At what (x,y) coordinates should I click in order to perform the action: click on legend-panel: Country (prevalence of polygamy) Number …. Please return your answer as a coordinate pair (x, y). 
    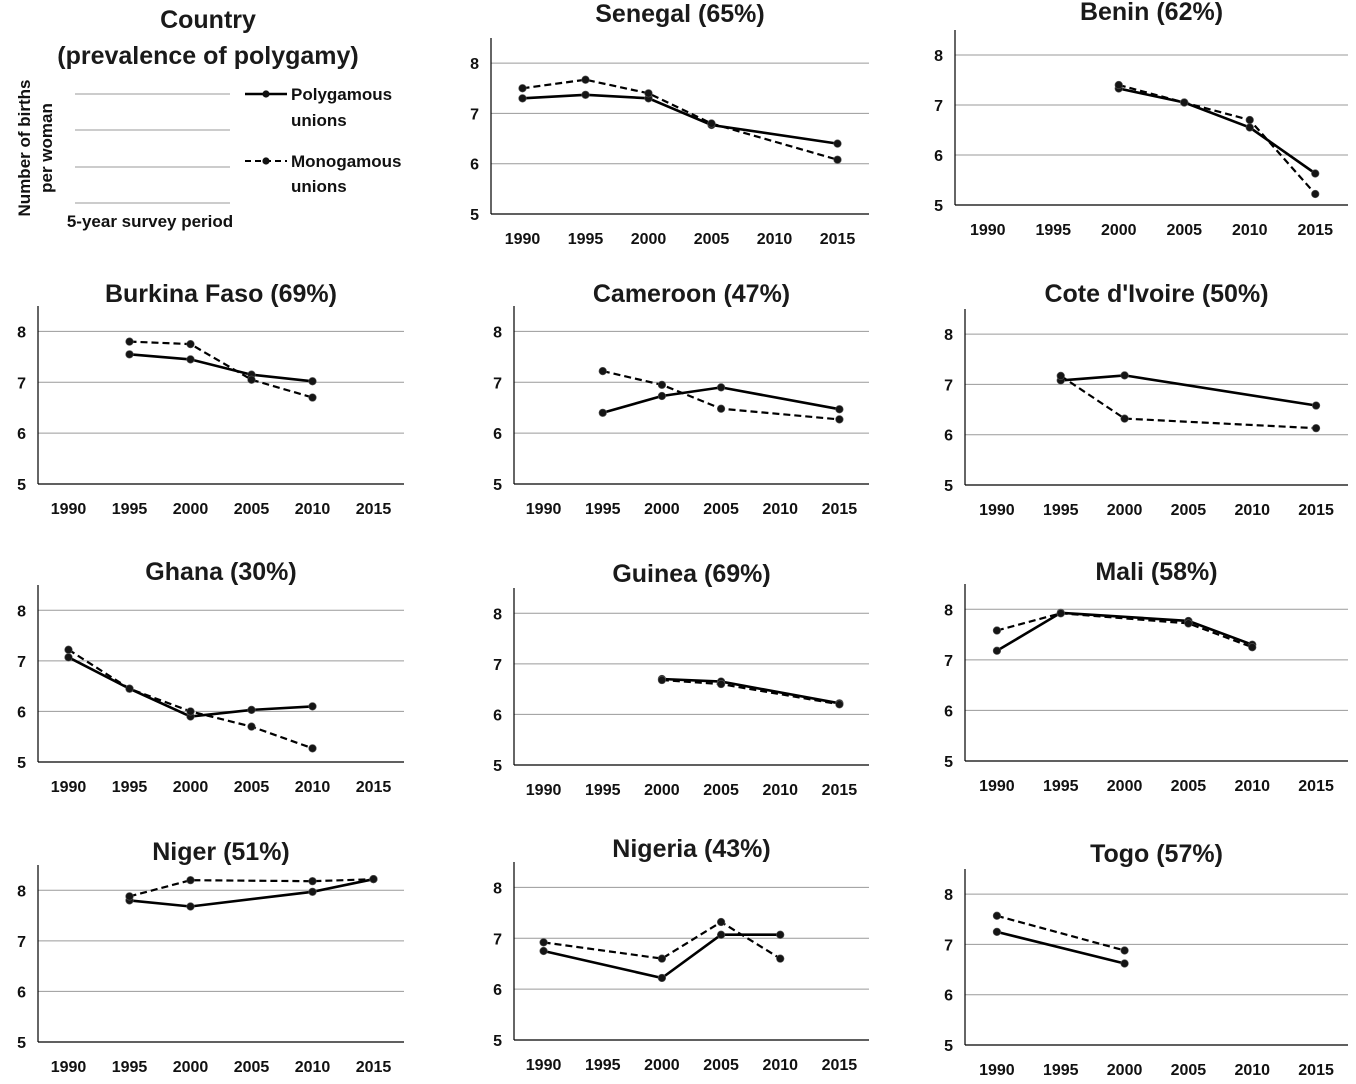
    Looking at the image, I should click on (208, 118).